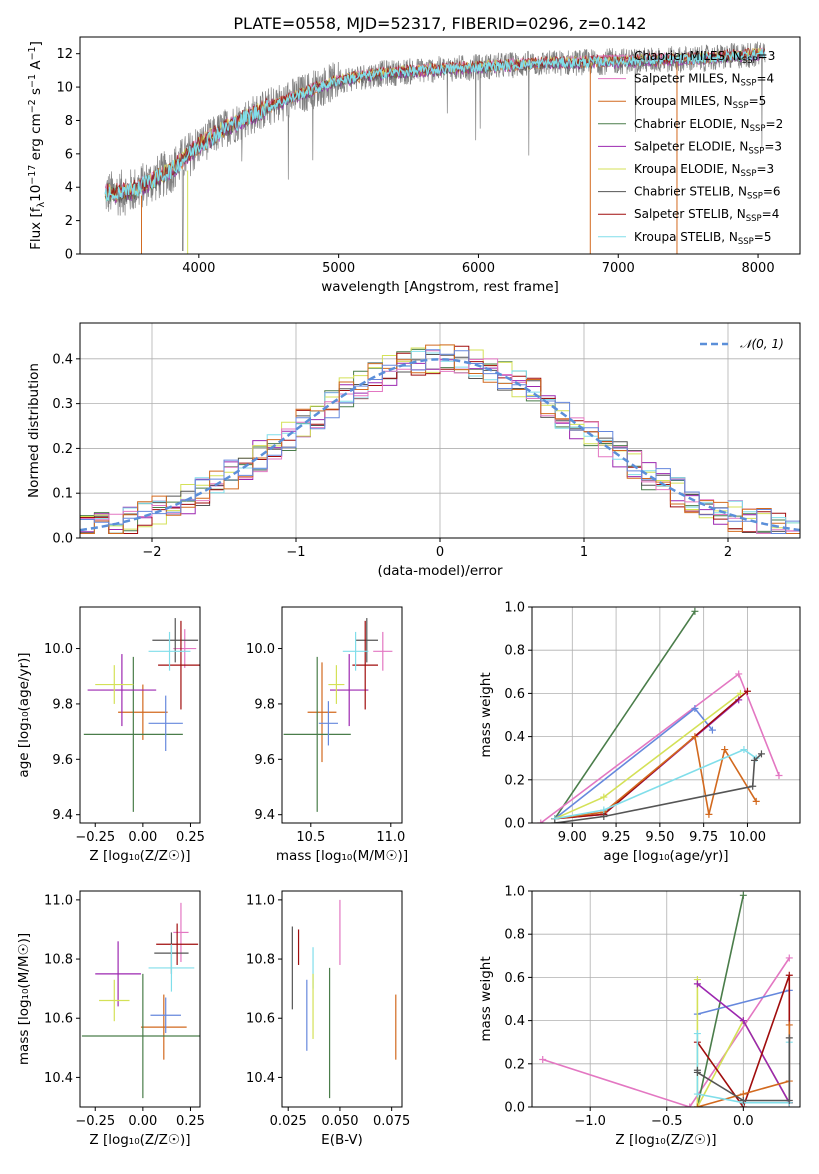 The height and width of the screenshot is (1174, 819). I want to click on x-tick-label: 0.0, so click(743, 1121).